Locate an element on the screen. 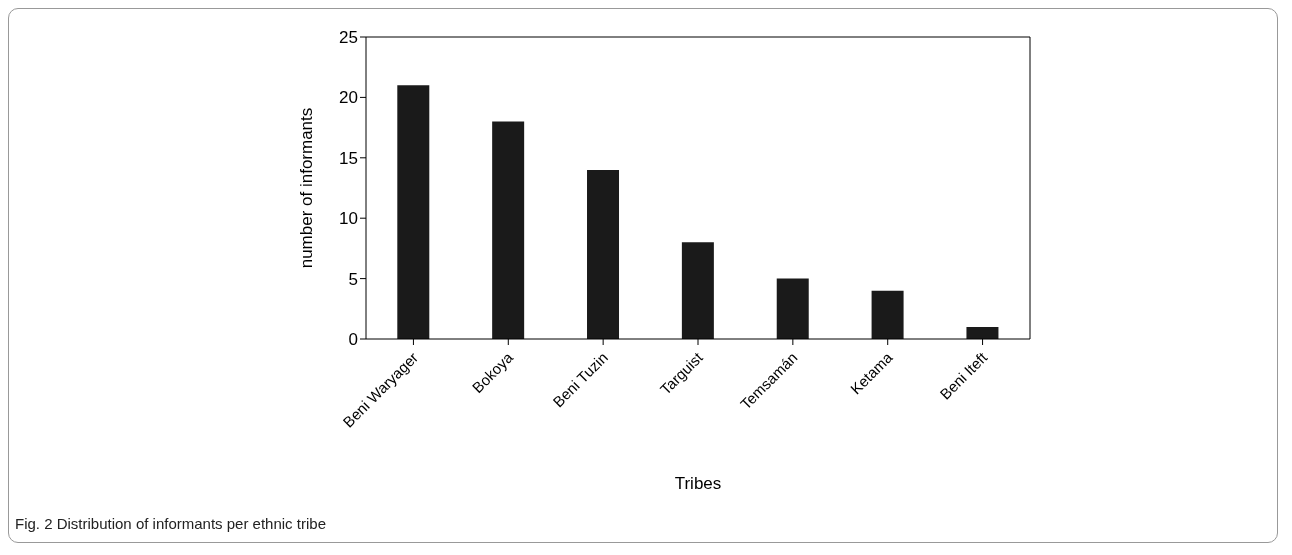 This screenshot has width=1292, height=555. y-tick-label: 10 is located at coordinates (348, 219).